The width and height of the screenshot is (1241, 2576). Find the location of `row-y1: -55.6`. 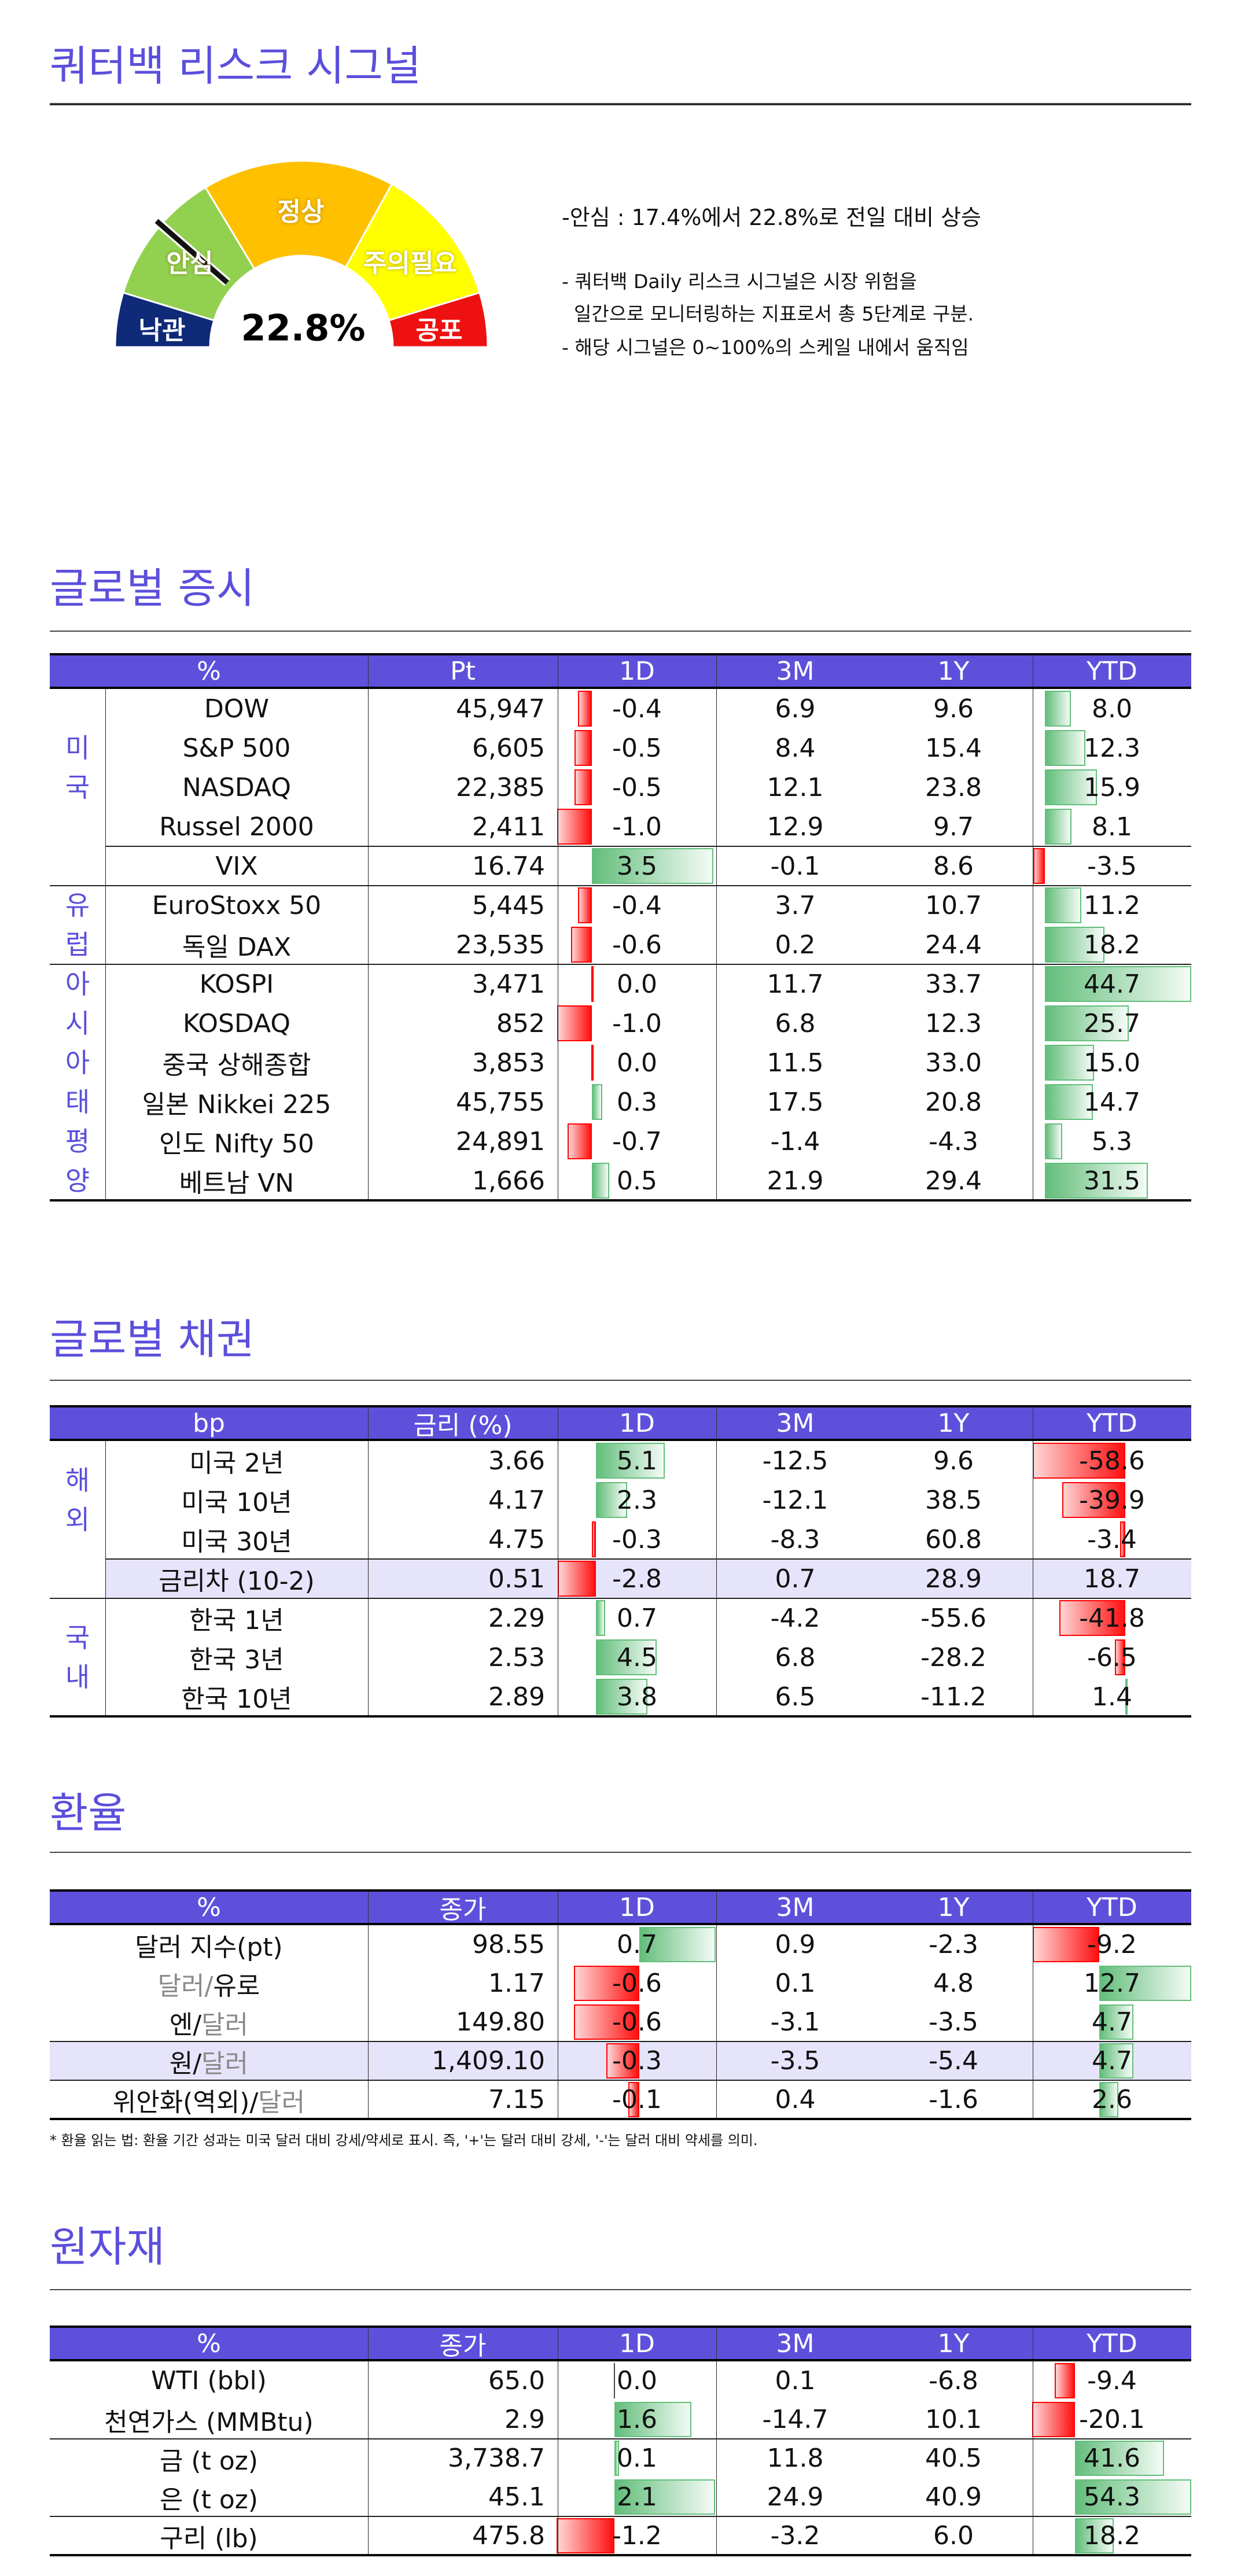

row-y1: -55.6 is located at coordinates (953, 1618).